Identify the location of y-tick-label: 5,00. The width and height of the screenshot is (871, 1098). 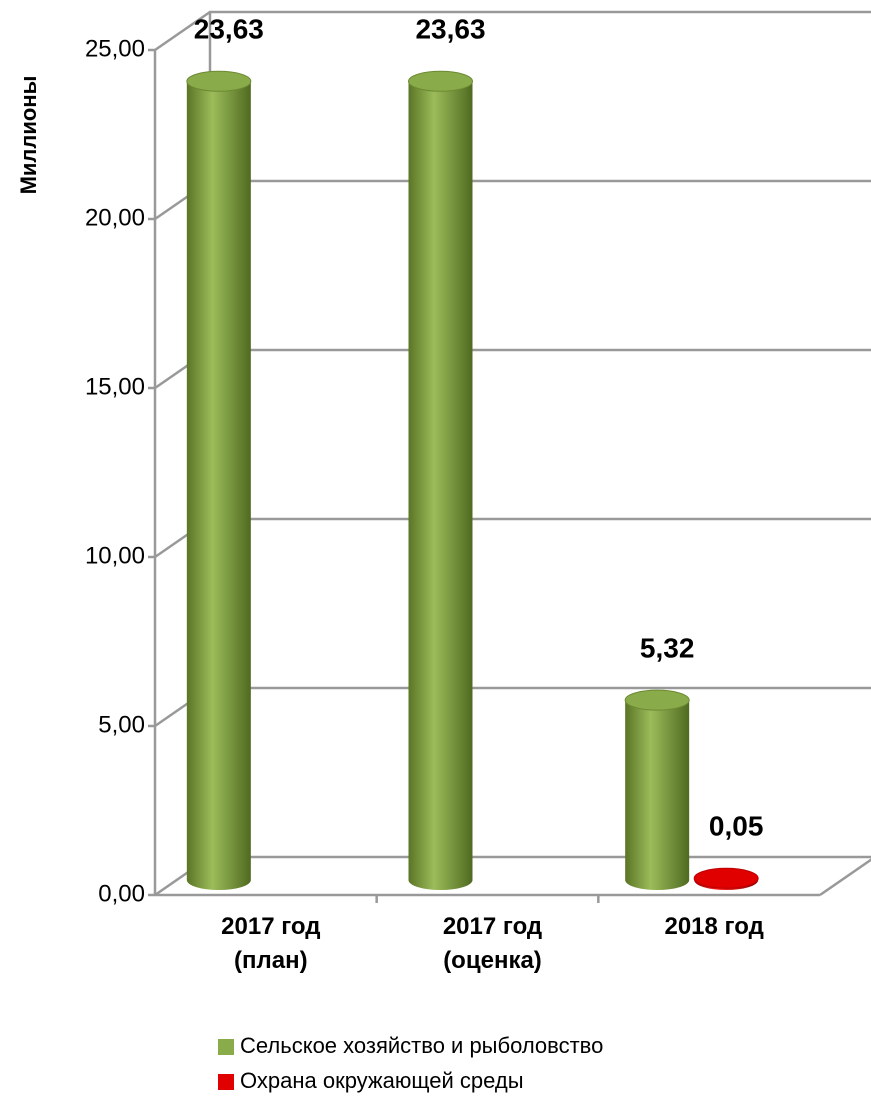
(121, 724).